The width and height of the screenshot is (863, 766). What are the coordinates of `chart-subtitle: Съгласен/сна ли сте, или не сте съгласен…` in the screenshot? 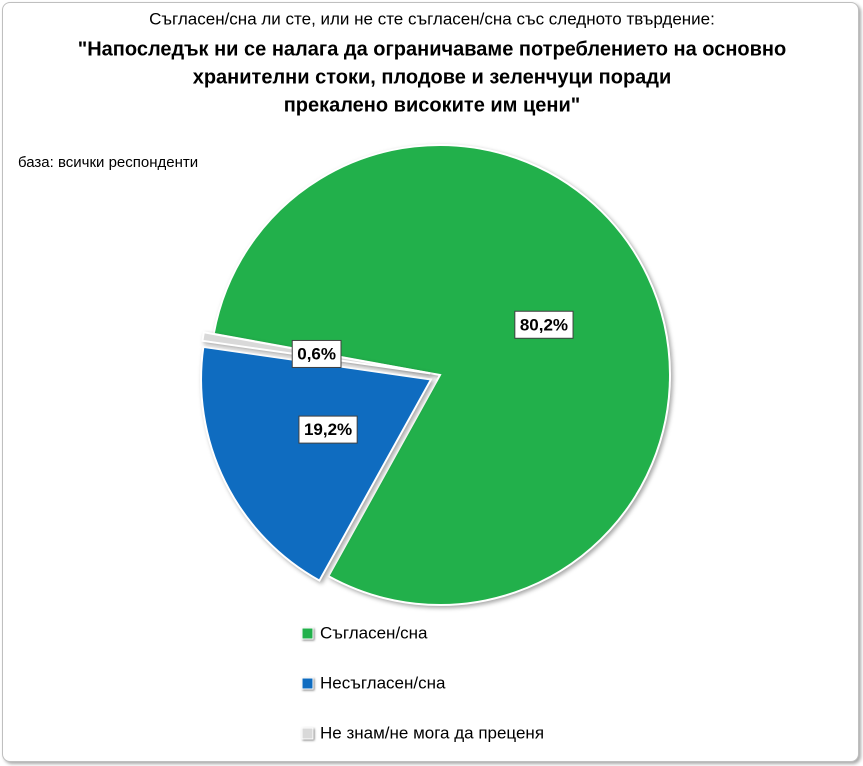 It's located at (432, 18).